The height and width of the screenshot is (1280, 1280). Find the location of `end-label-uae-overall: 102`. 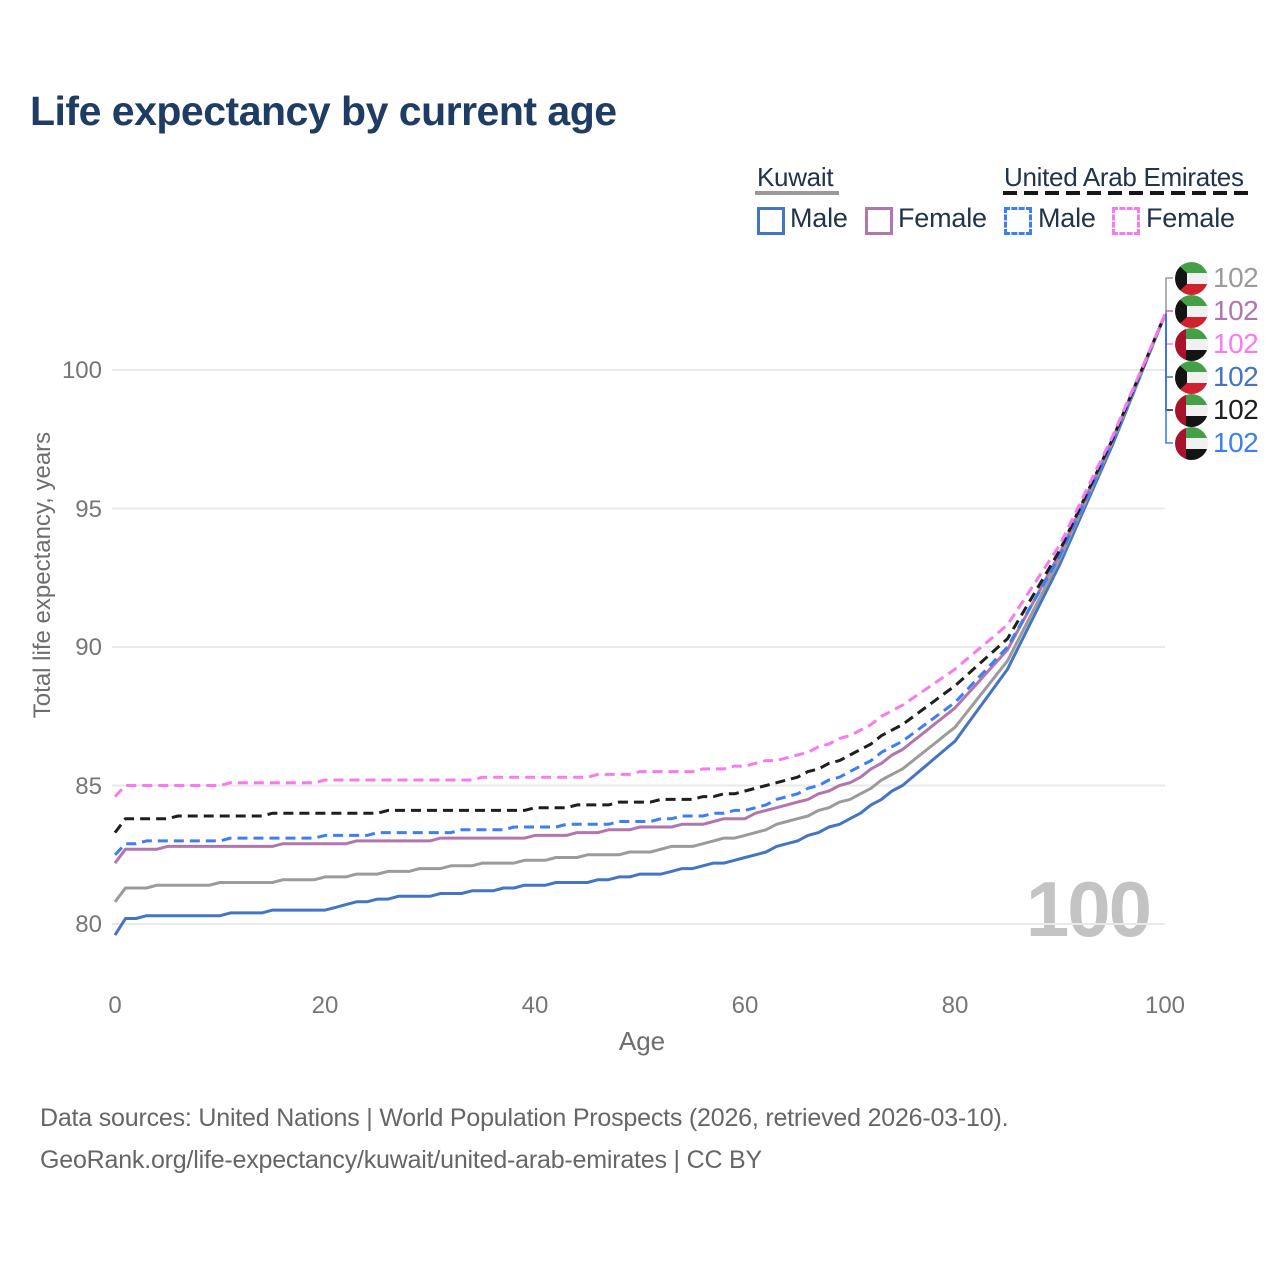

end-label-uae-overall: 102 is located at coordinates (1217, 410).